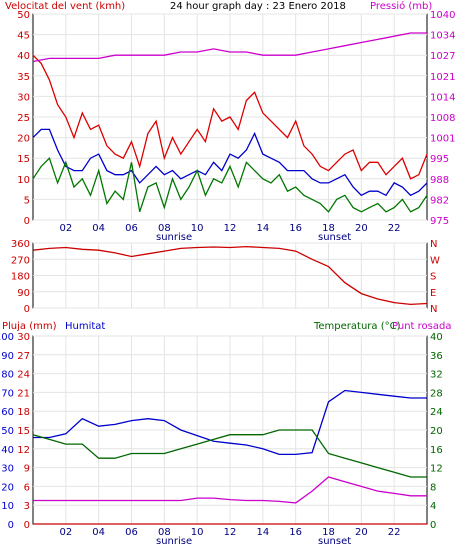  What do you see at coordinates (334, 237) in the screenshot?
I see `sunset-label-1: sunset` at bounding box center [334, 237].